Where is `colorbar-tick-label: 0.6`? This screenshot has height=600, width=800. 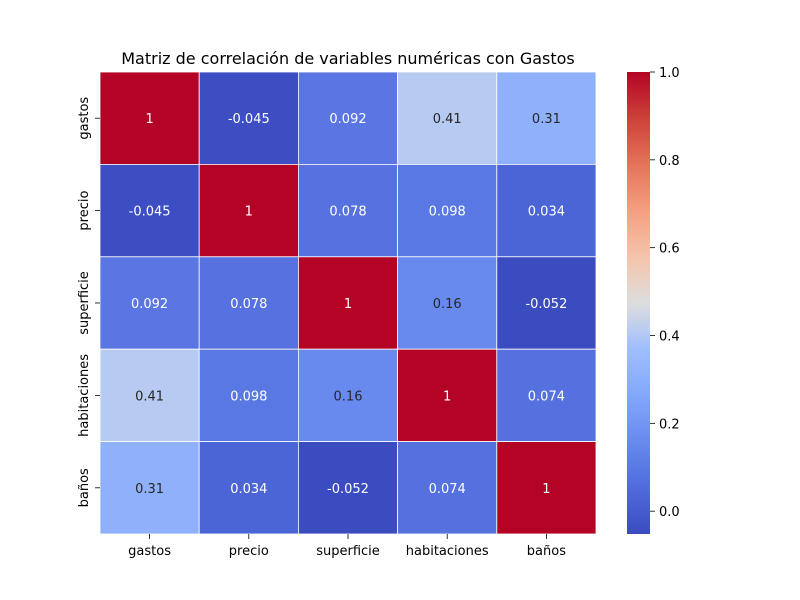
colorbar-tick-label: 0.6 is located at coordinates (669, 249).